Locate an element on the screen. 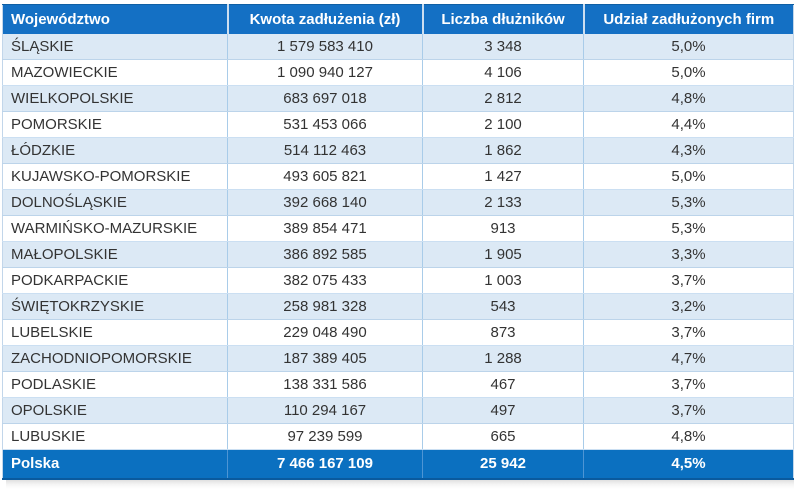 The image size is (800, 489). cell-share: 4,7% is located at coordinates (688, 358).